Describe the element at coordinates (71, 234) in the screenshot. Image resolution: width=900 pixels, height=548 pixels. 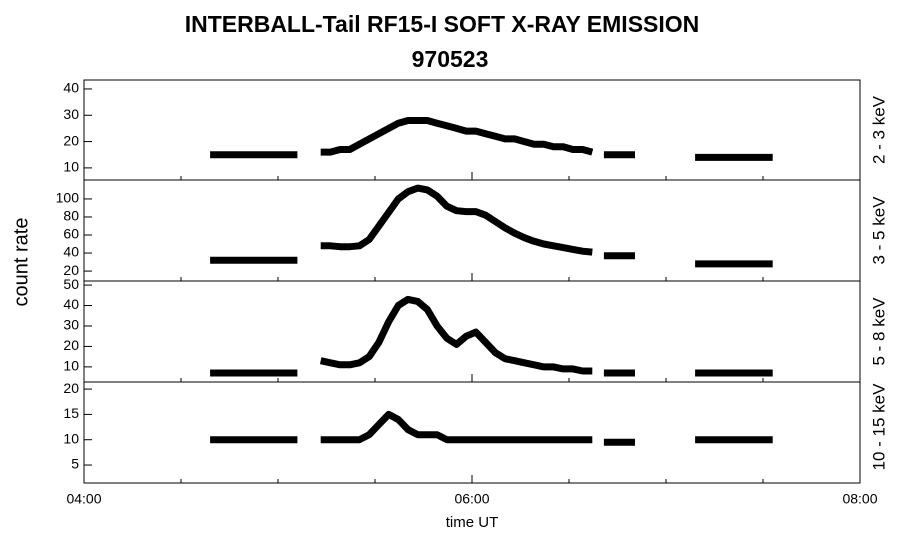
I see `y-tick-label: 60` at that location.